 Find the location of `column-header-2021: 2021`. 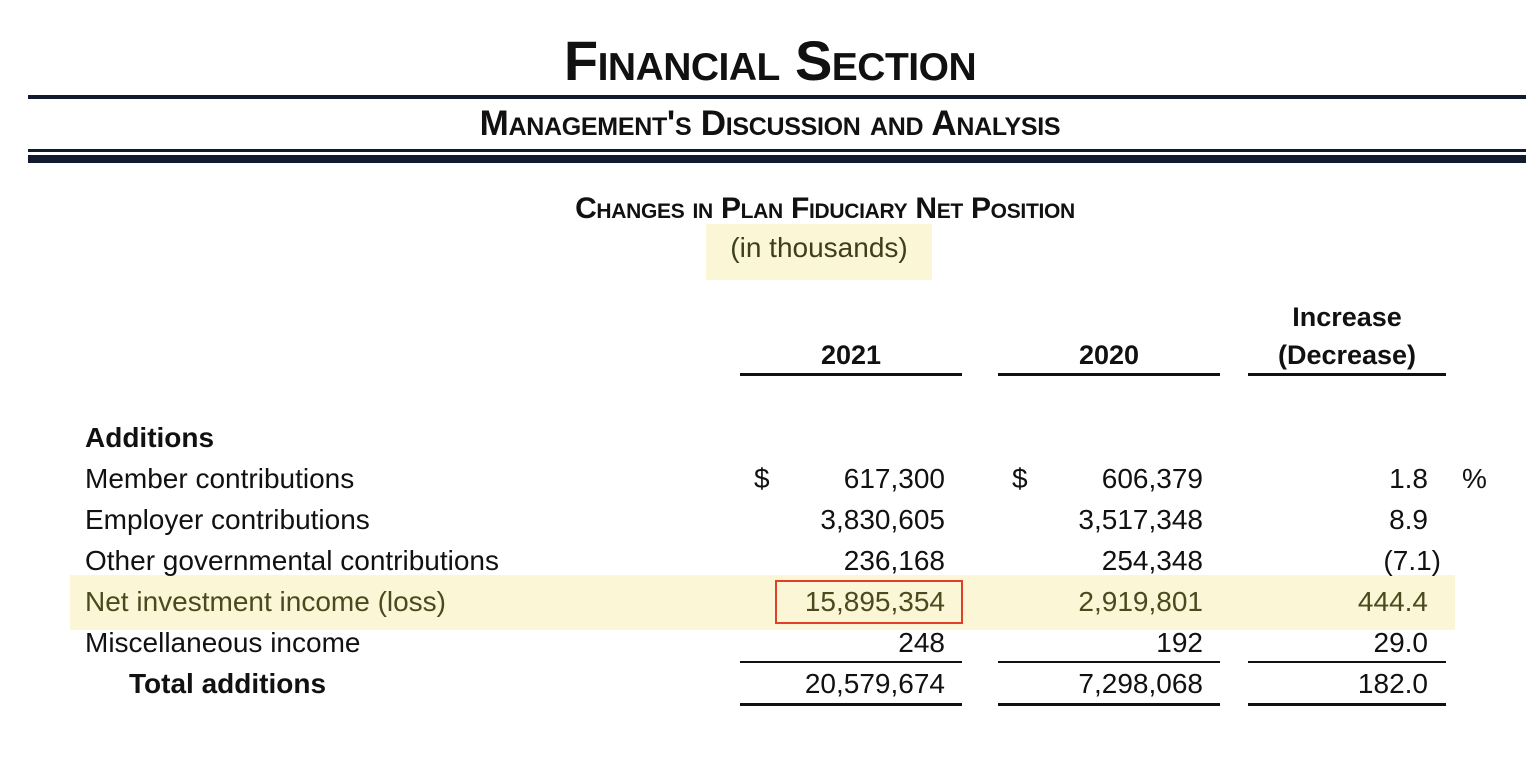

column-header-2021: 2021 is located at coordinates (851, 355).